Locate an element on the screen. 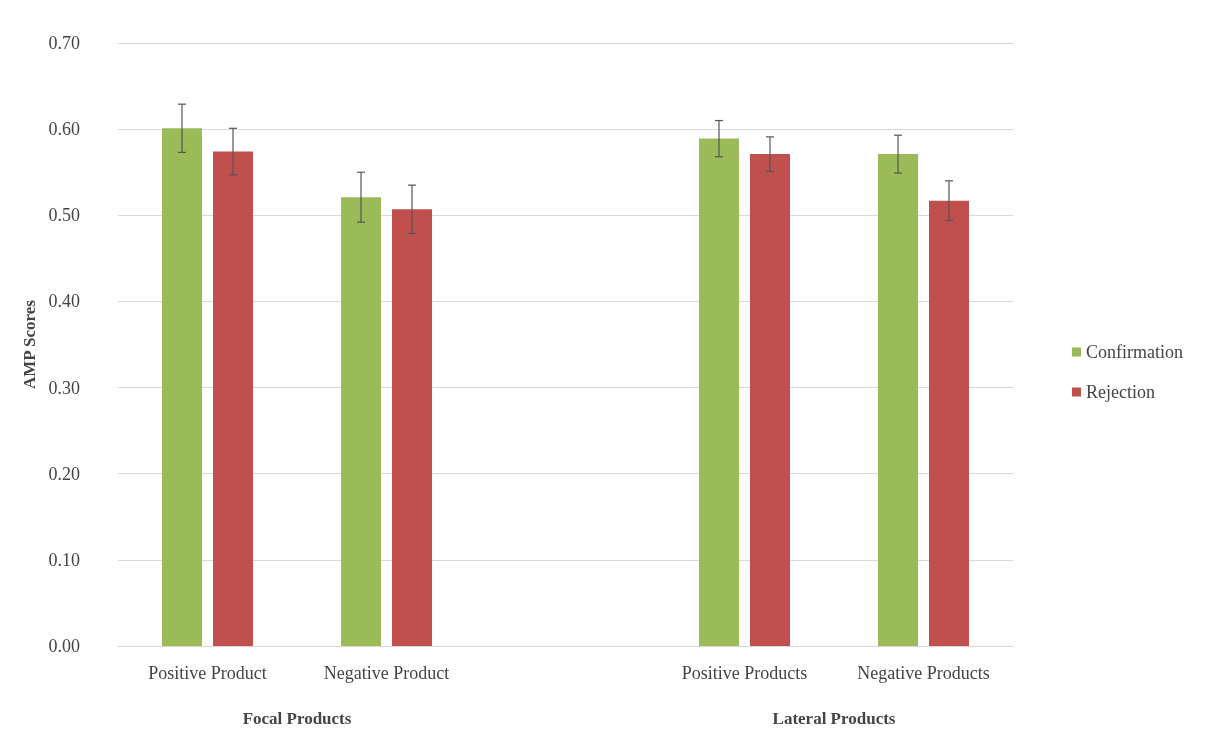  x-tick-label: Negative Products is located at coordinates (923, 673).